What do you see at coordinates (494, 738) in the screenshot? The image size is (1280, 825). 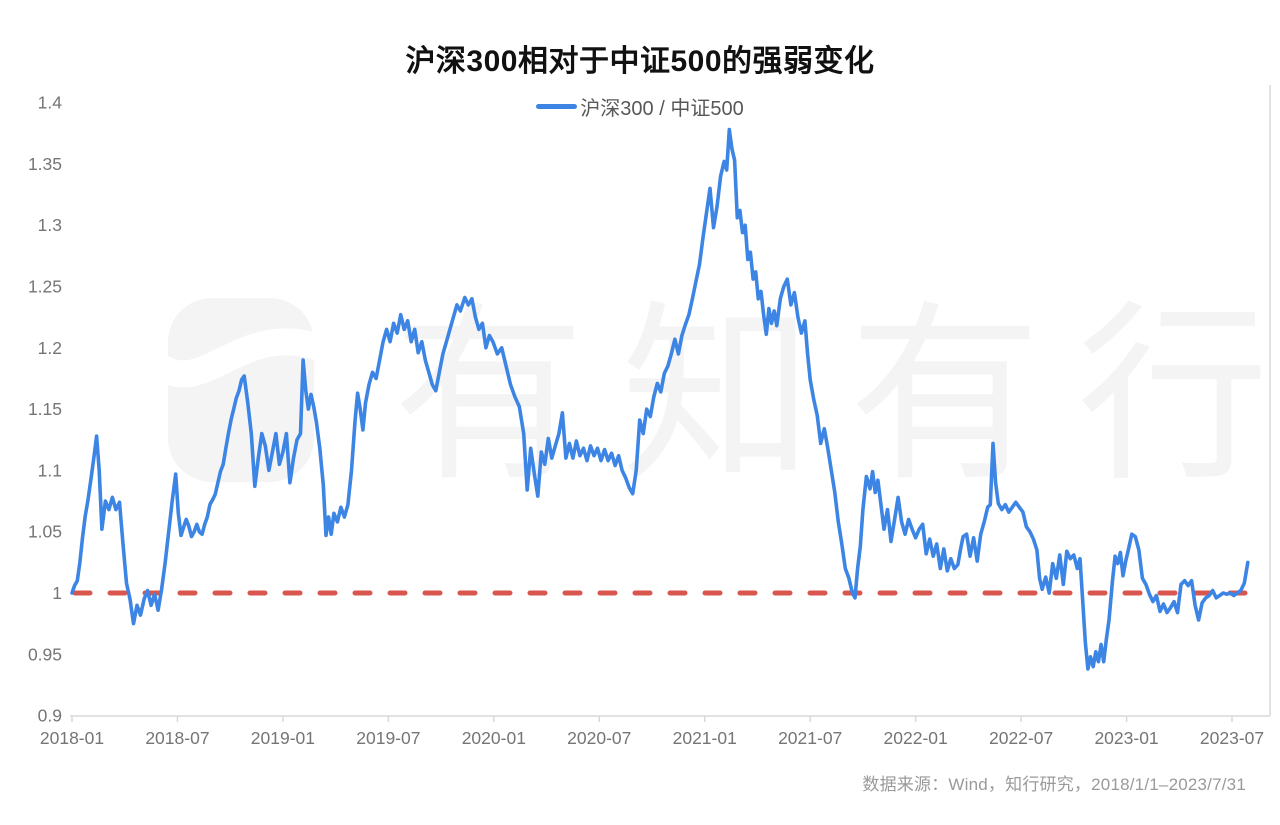 I see `x-tick-label: 2020-01` at bounding box center [494, 738].